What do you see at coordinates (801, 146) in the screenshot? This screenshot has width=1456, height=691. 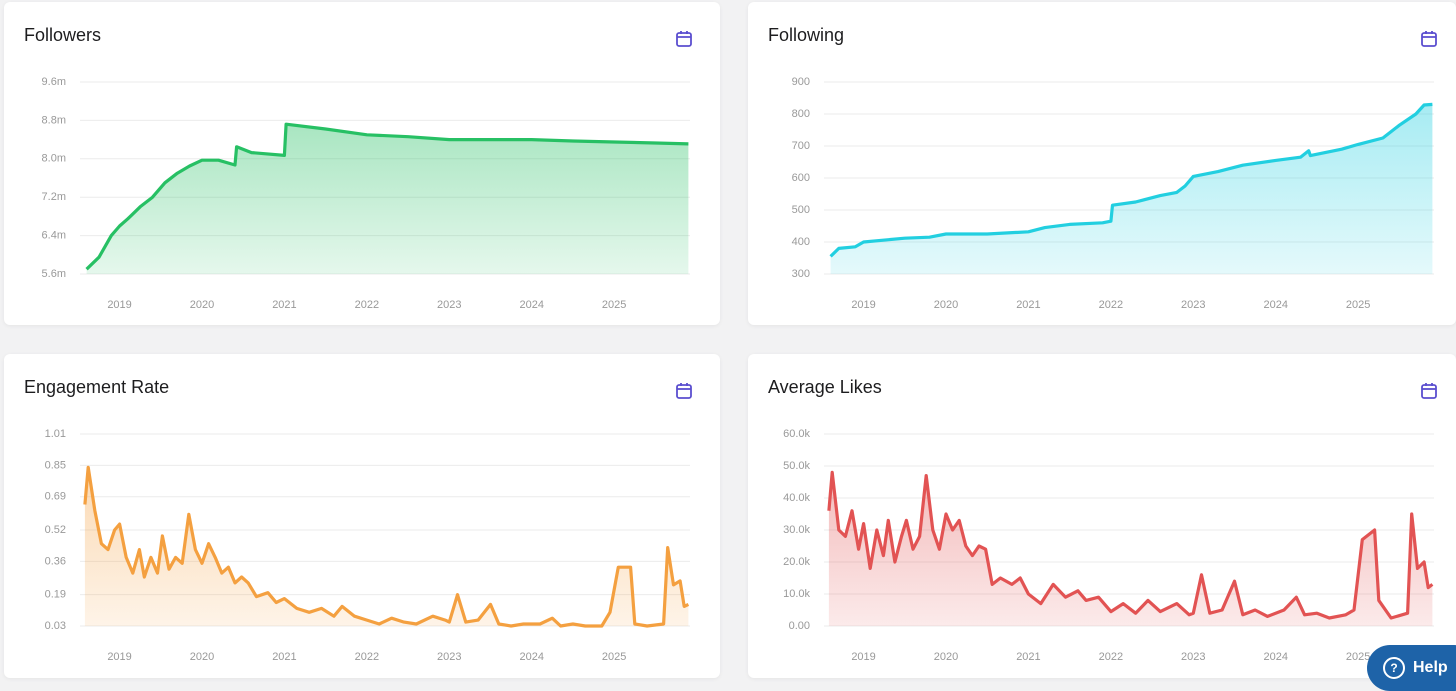 I see `y-tick-label: 700` at bounding box center [801, 146].